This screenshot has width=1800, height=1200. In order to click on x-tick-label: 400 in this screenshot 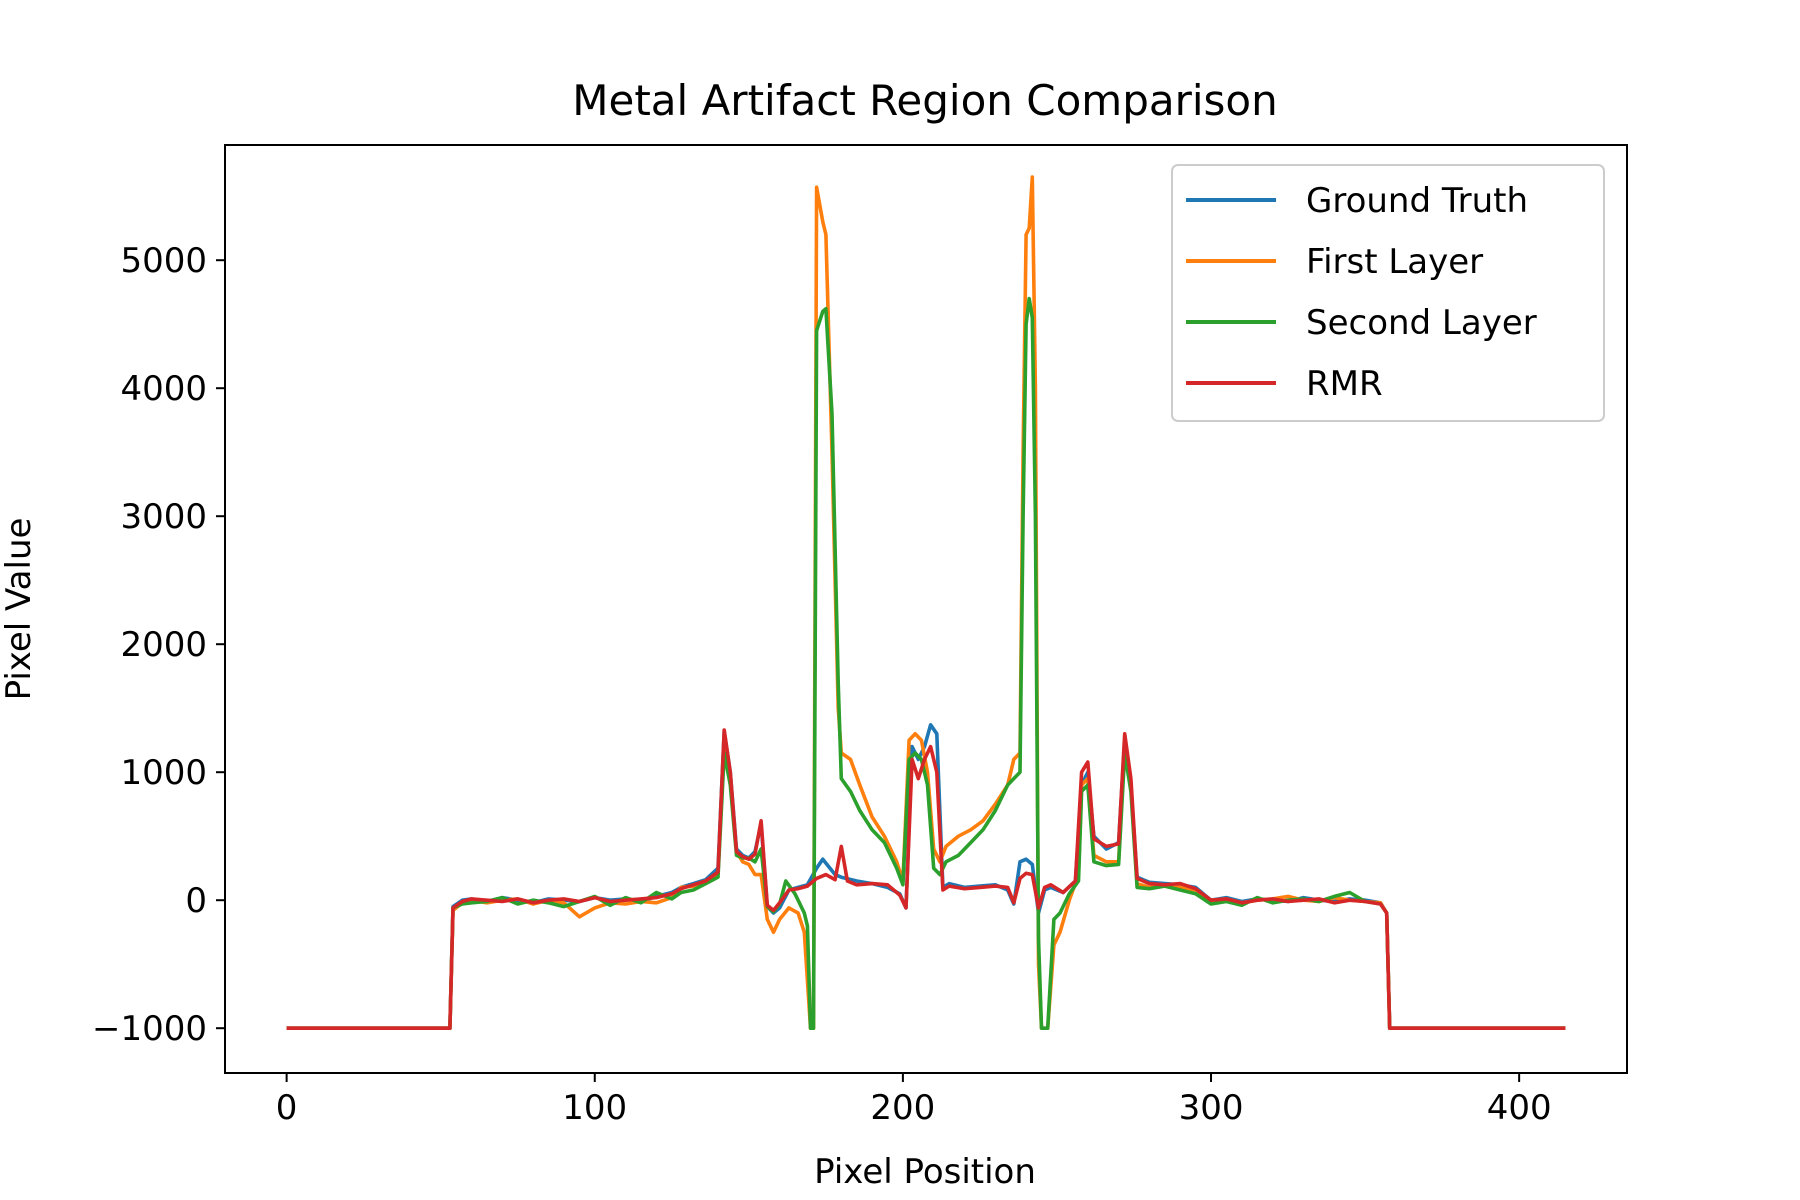, I will do `click(1519, 1108)`.